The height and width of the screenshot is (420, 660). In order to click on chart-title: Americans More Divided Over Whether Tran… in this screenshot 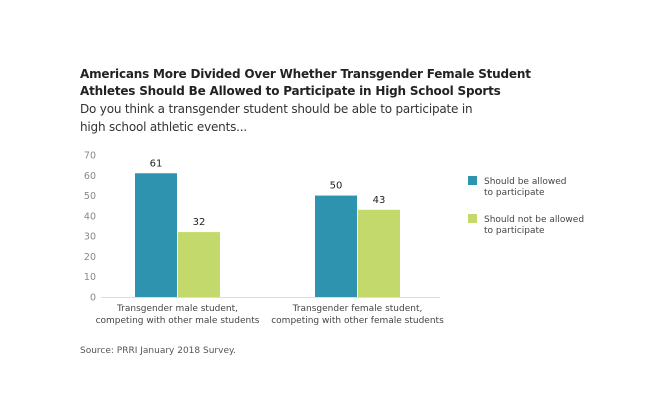, I will do `click(305, 82)`.